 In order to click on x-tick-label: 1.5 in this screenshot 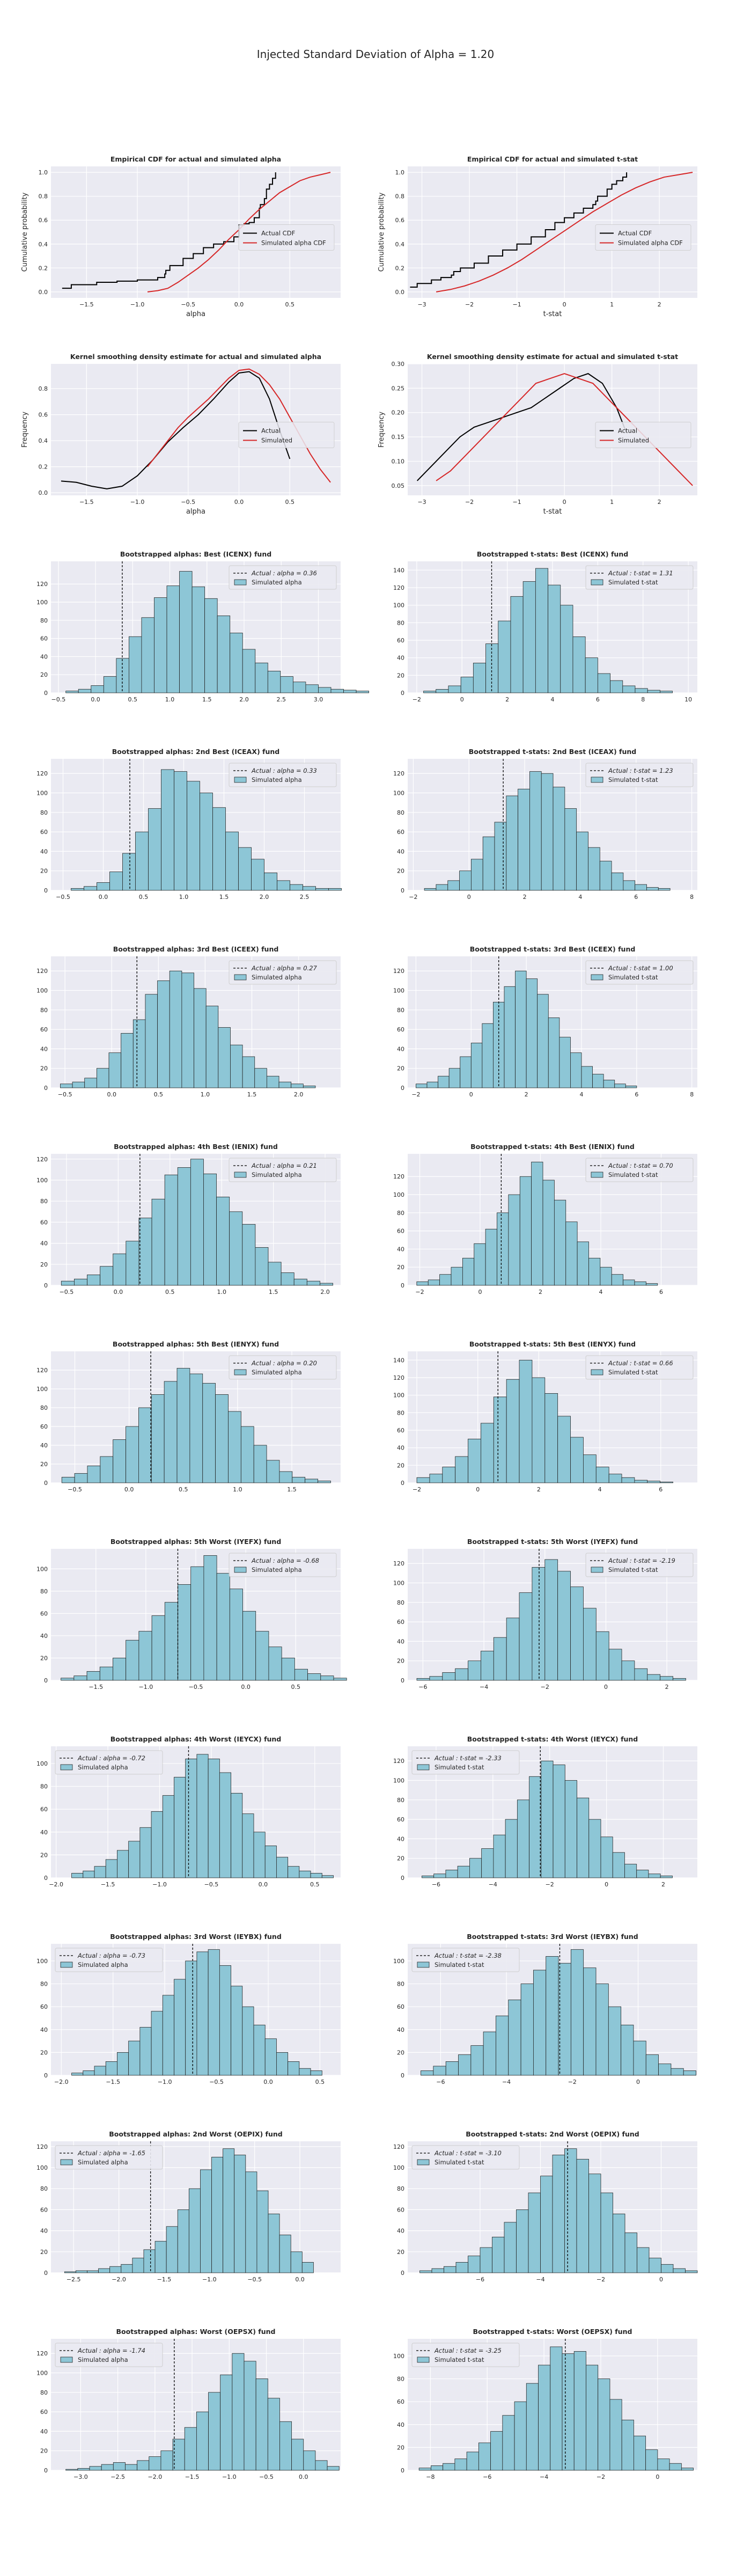, I will do `click(252, 1094)`.